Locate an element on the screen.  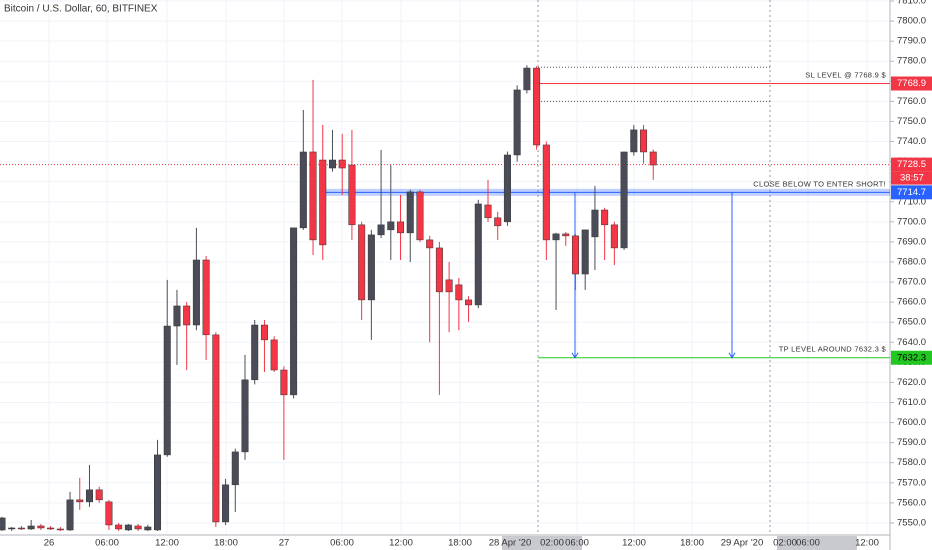
countdown-tag is located at coordinates (911, 178).